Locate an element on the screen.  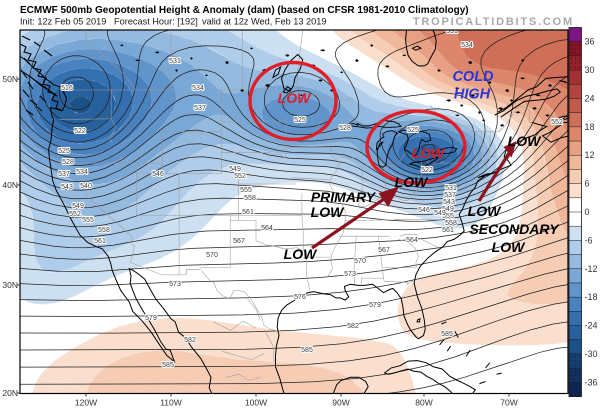
svg-text: 36 is located at coordinates (590, 42).